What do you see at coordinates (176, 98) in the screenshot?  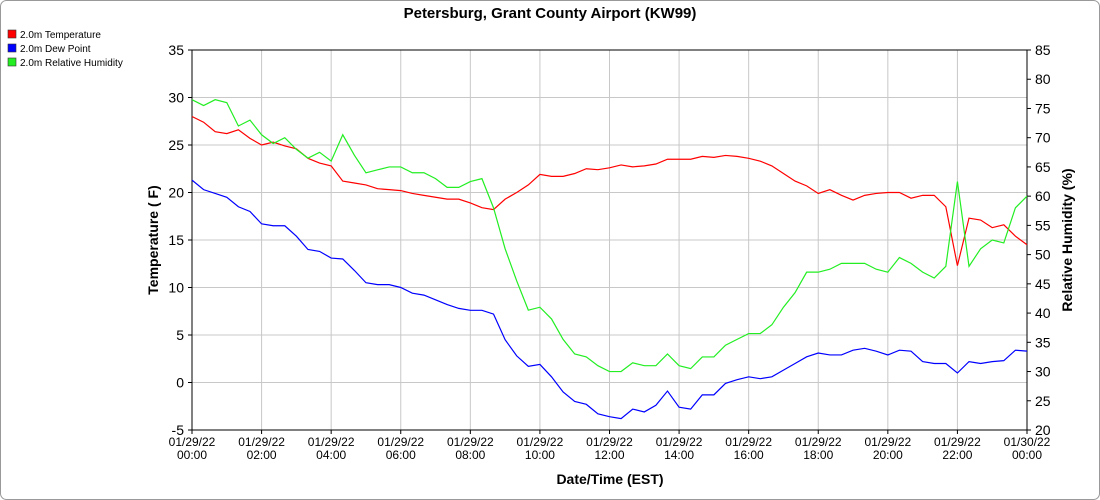 I see `y-tick-label: 30` at bounding box center [176, 98].